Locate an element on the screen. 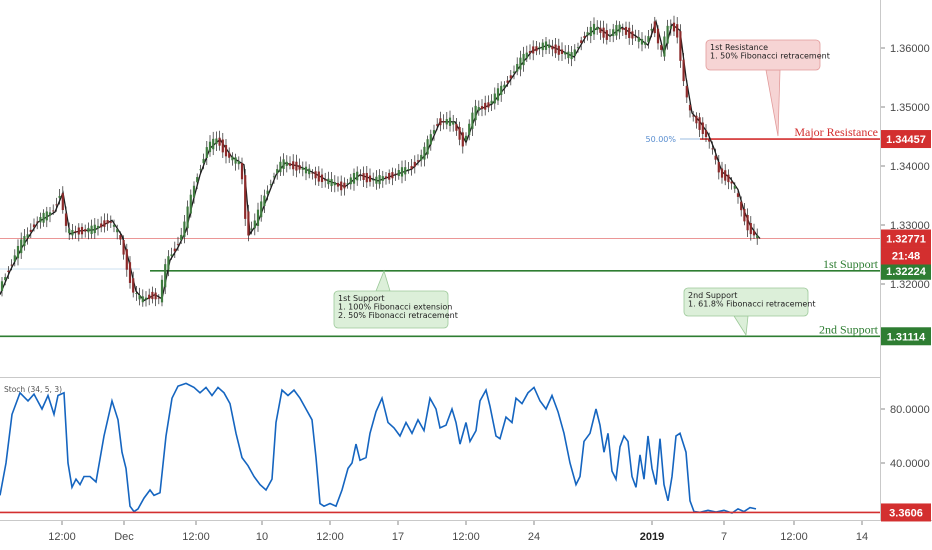 The width and height of the screenshot is (932, 550). current-price-tag: 1.32771 is located at coordinates (906, 238).